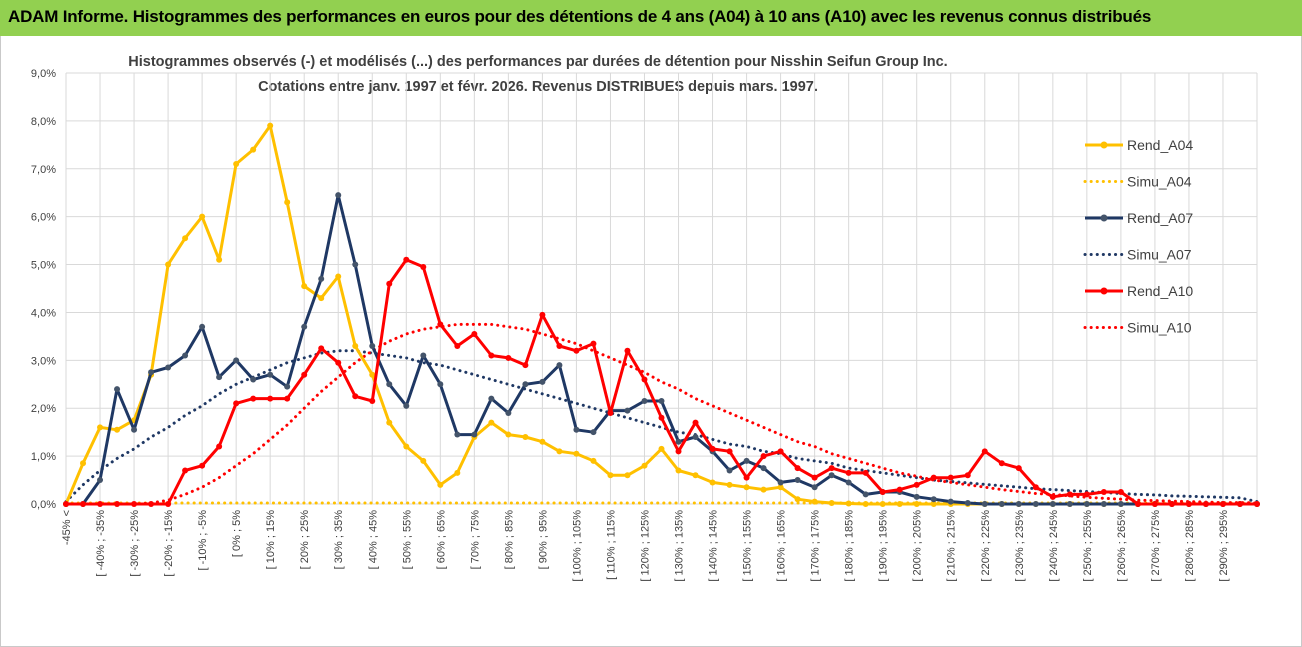  What do you see at coordinates (1160, 145) in the screenshot?
I see `legend-label: Rend_A04` at bounding box center [1160, 145].